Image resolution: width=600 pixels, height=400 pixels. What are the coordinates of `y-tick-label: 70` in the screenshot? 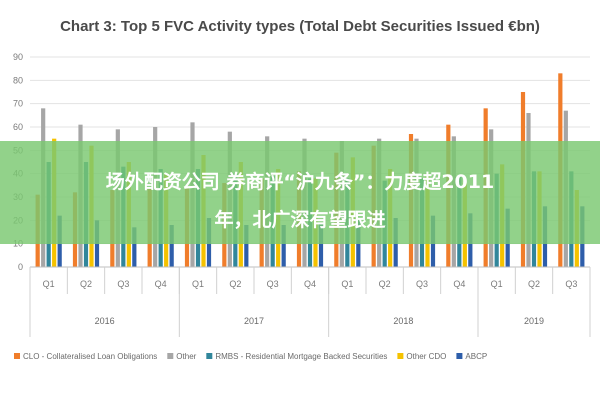 It's located at (18, 104).